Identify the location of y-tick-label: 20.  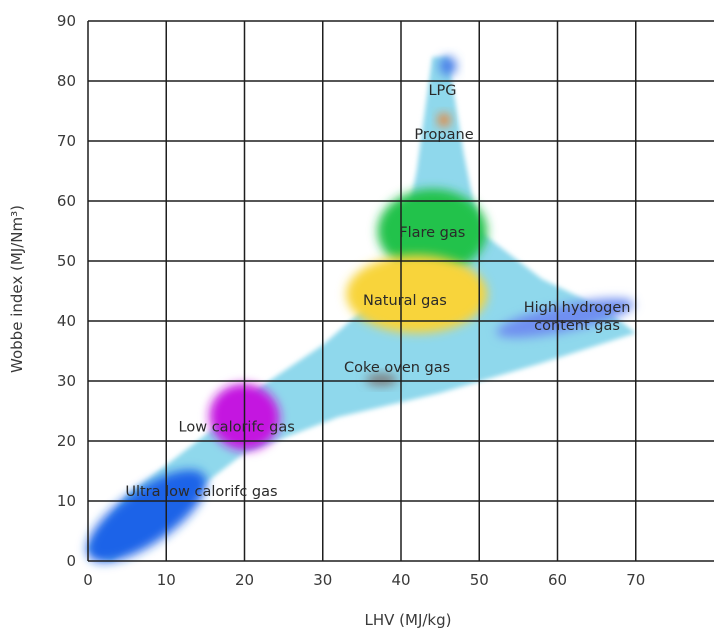
(66, 441).